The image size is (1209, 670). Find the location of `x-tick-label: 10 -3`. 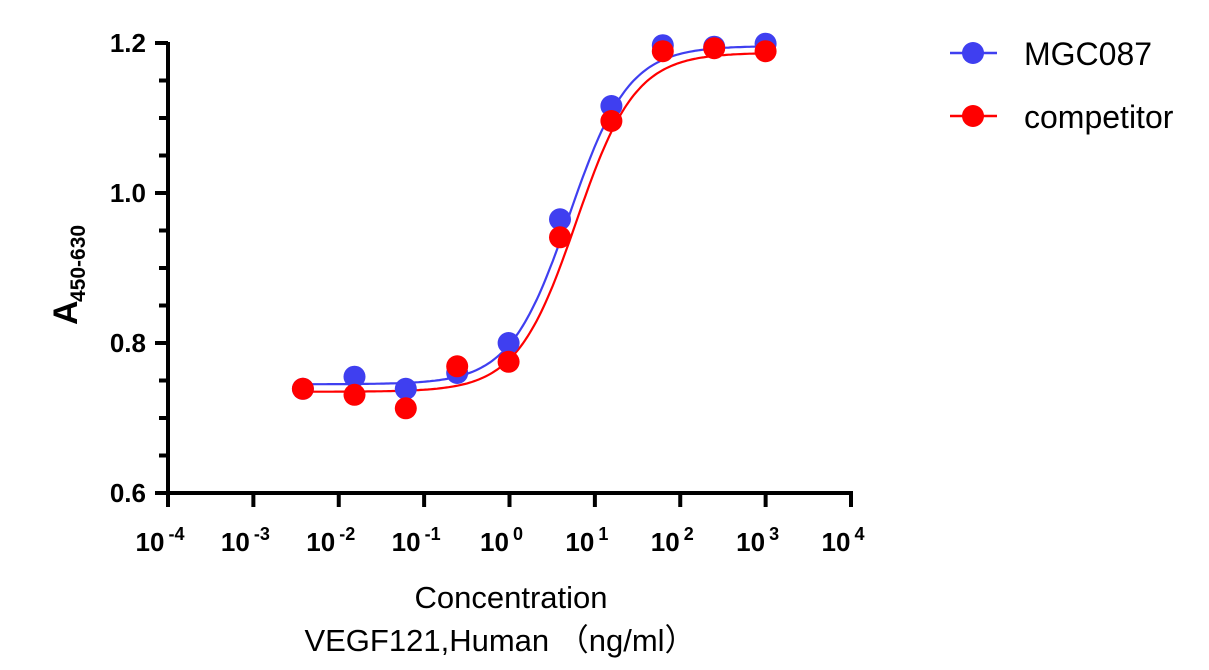

x-tick-label: 10 -3 is located at coordinates (245, 540).